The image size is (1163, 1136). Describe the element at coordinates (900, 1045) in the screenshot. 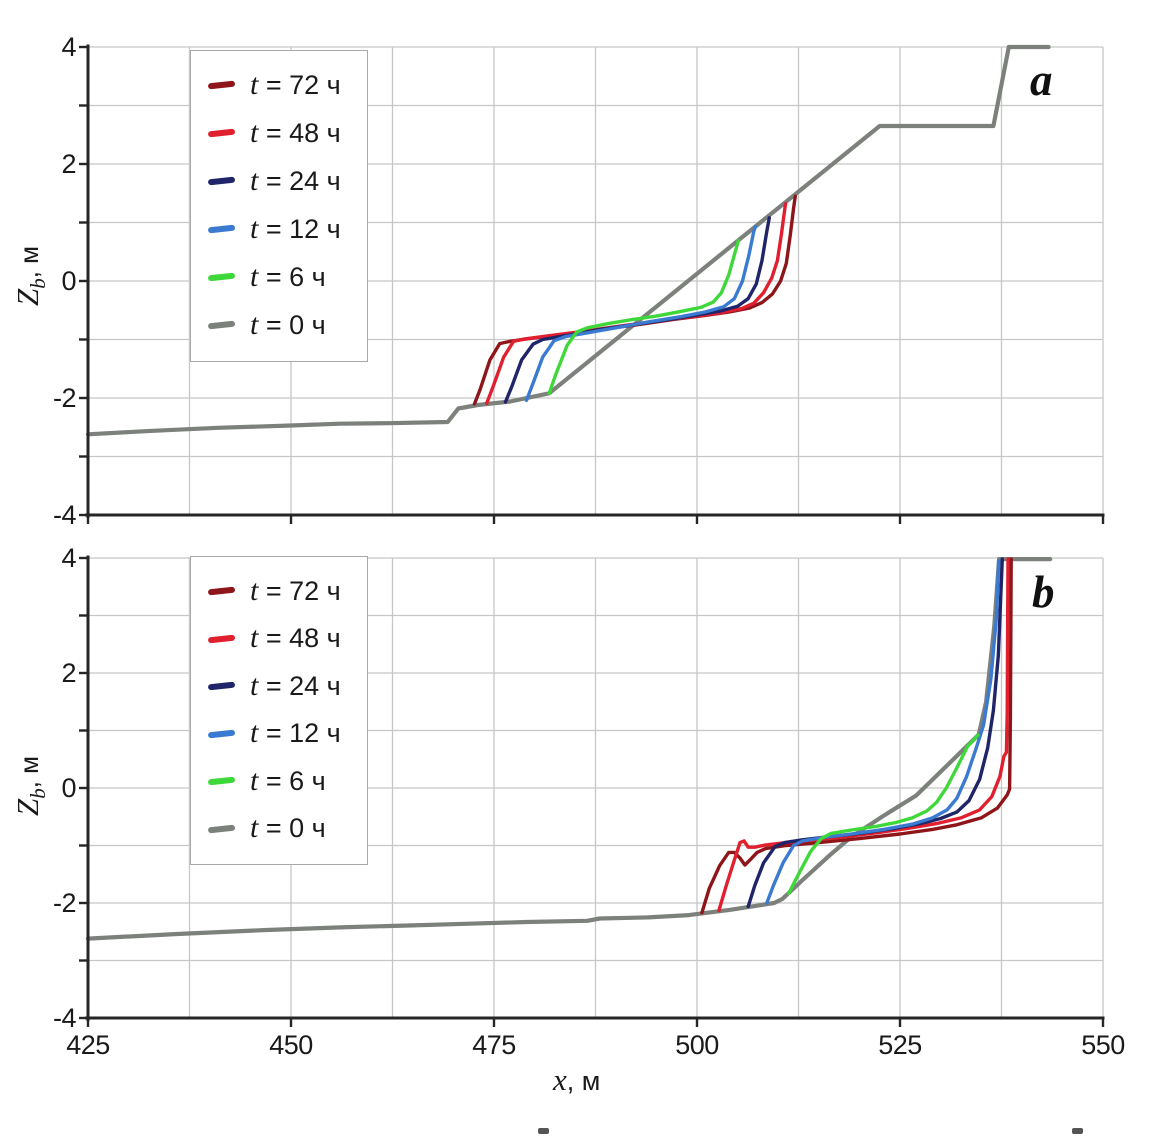

I see `x-tick-label: 525` at that location.